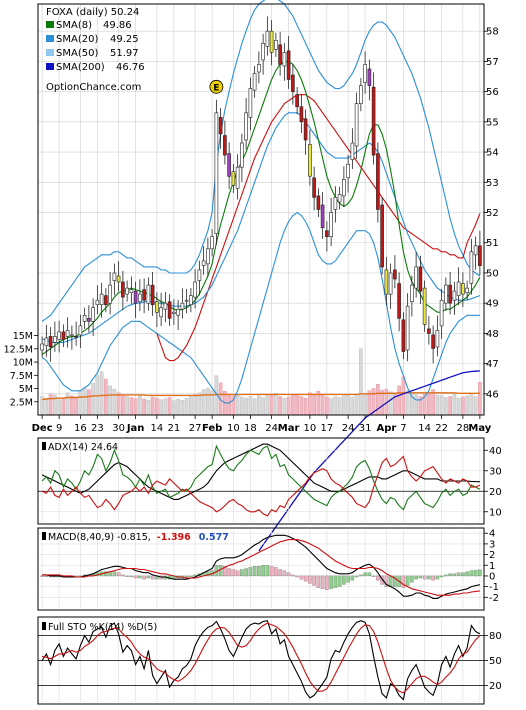  What do you see at coordinates (327, 428) in the screenshot?
I see `date-tick-label: 17` at bounding box center [327, 428].